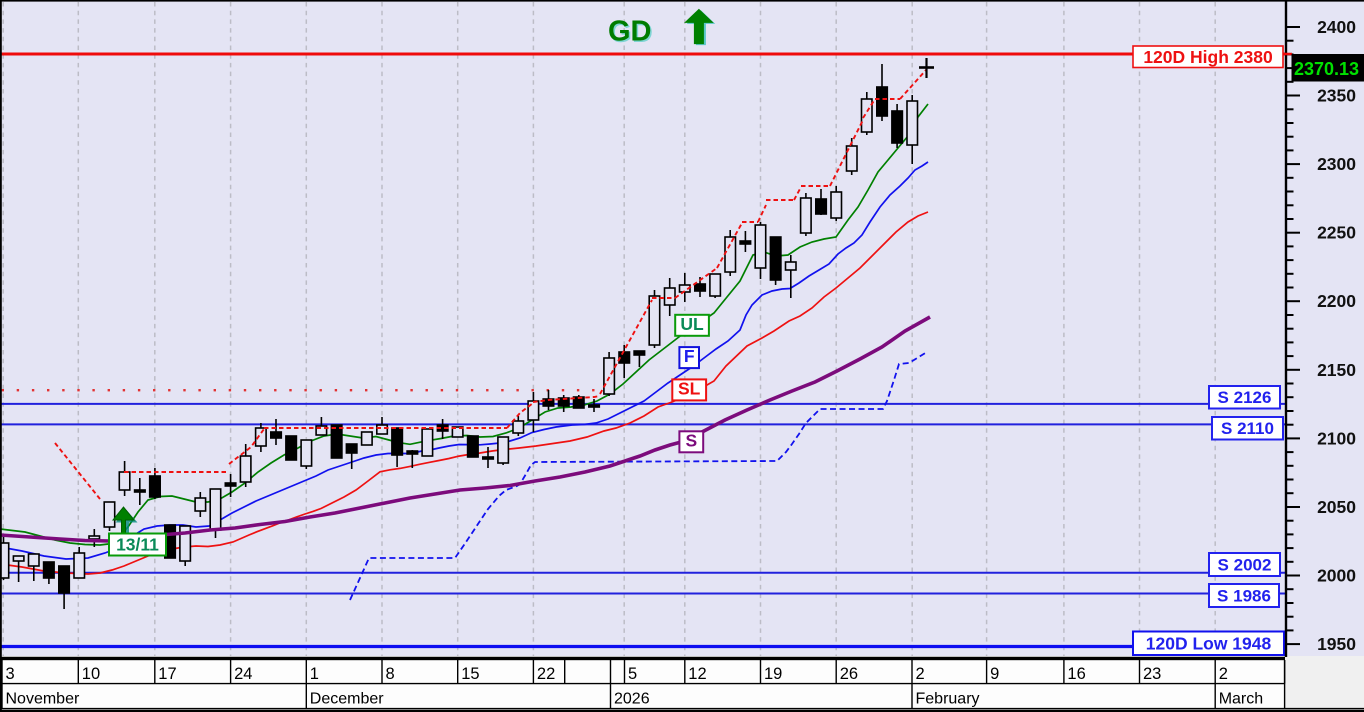  I want to click on svg-text: F, so click(689, 356).